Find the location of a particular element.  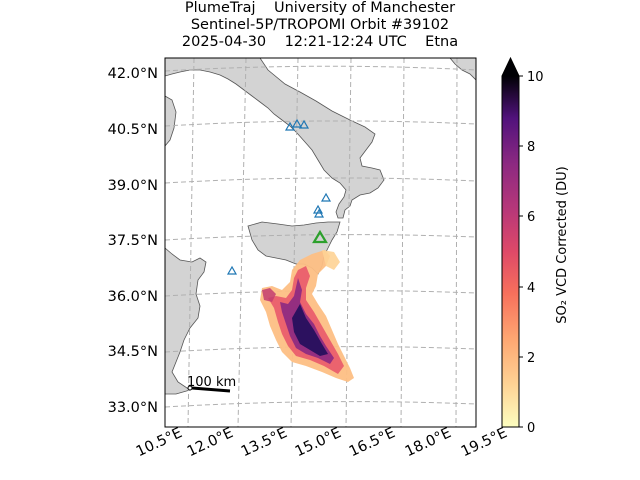

lat-label: 39.0°N is located at coordinates (133, 186).